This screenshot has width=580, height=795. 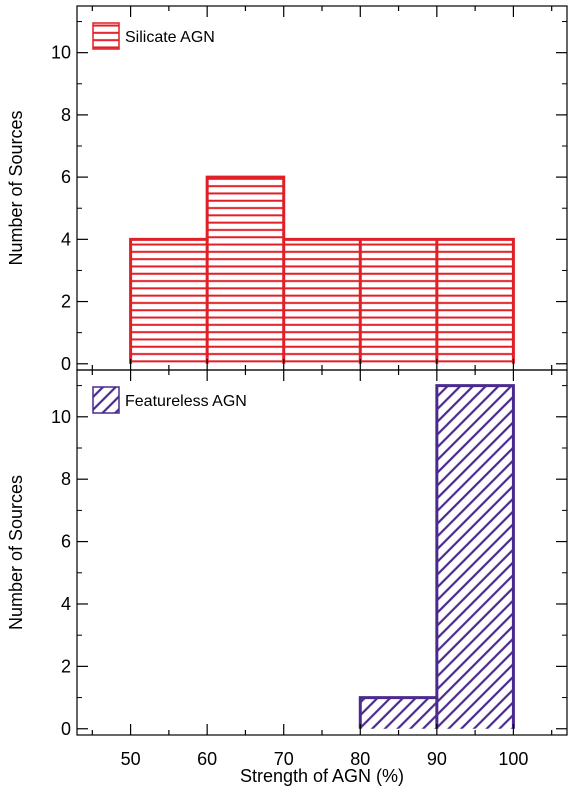 I want to click on featureless-agn-histogram-outline, so click(x=436, y=556).